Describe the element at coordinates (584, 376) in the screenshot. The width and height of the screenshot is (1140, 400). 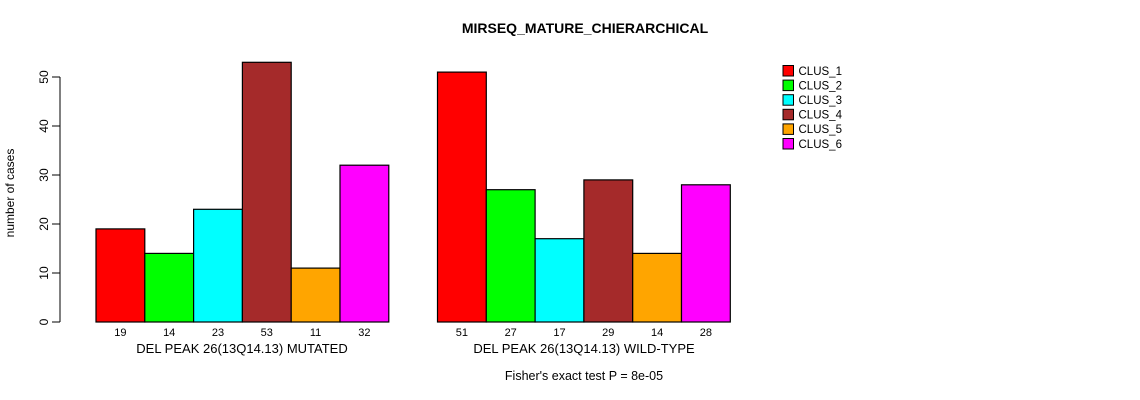
I see `fisher-test-caption: Fisher's exact test P = 8e-05` at that location.